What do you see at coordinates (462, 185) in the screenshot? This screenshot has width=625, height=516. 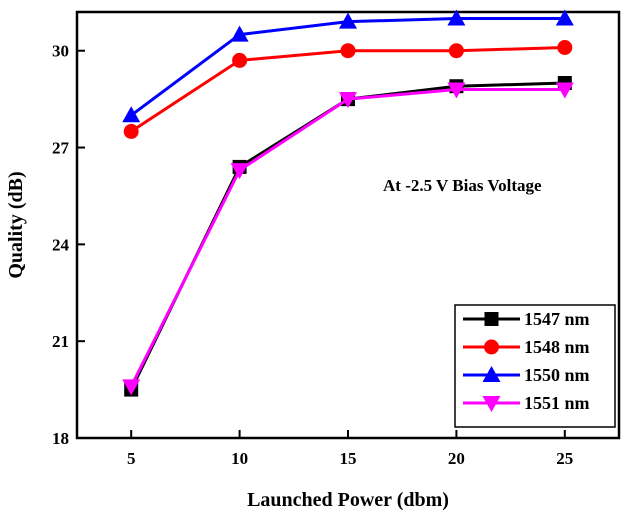 I see `annotation-text: At -2.5 V Bias Voltage` at bounding box center [462, 185].